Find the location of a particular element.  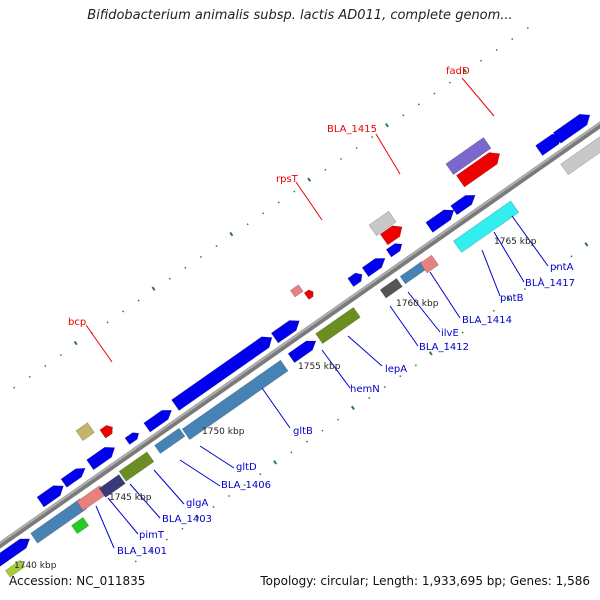

kbp-mark: 1755 kbp is located at coordinates (319, 367).